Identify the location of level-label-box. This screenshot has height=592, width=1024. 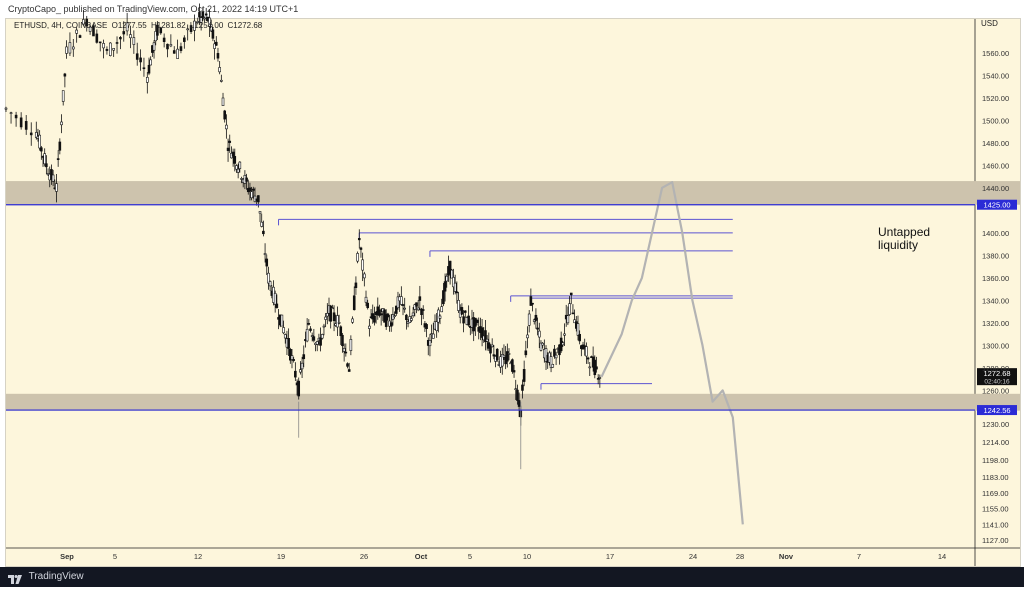
(997, 410).